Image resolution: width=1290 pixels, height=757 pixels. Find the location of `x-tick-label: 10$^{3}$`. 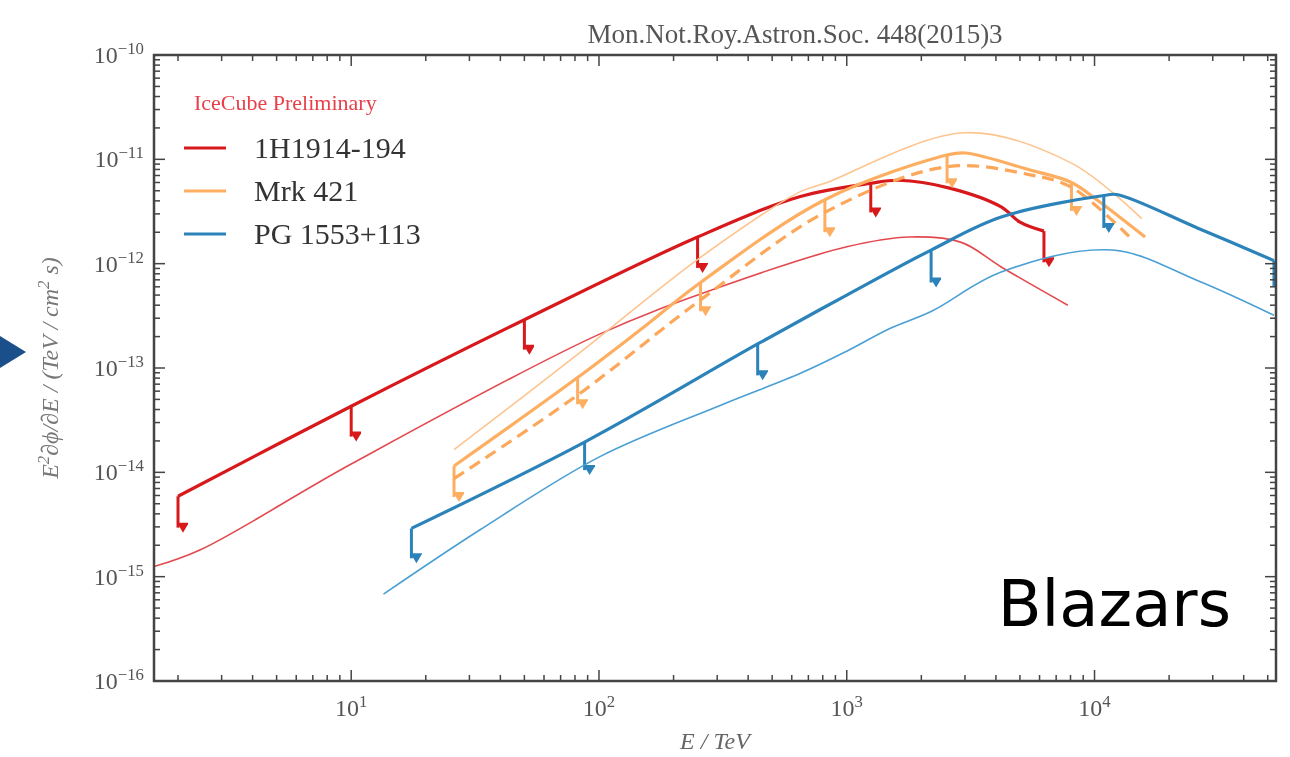

x-tick-label: 10$^{3}$ is located at coordinates (846, 706).